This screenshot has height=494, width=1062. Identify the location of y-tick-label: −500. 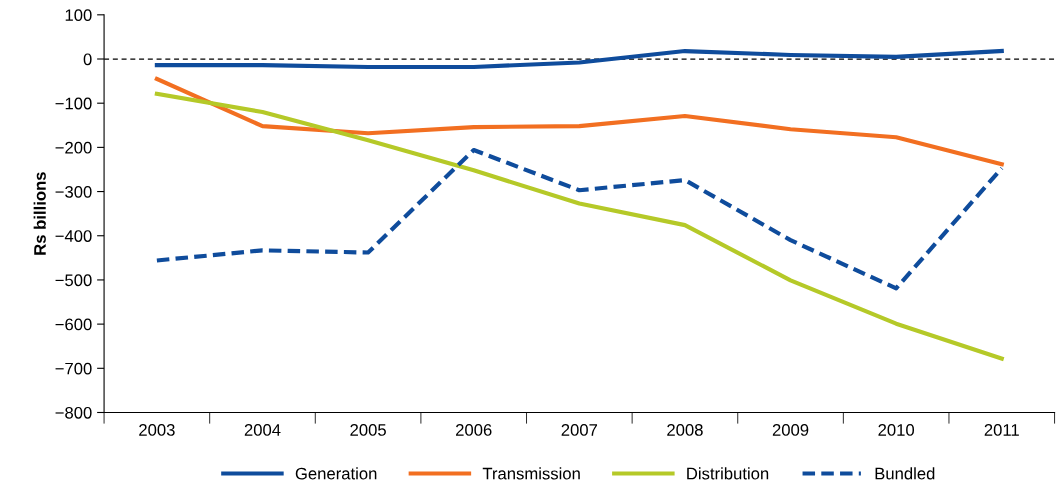
(73, 280).